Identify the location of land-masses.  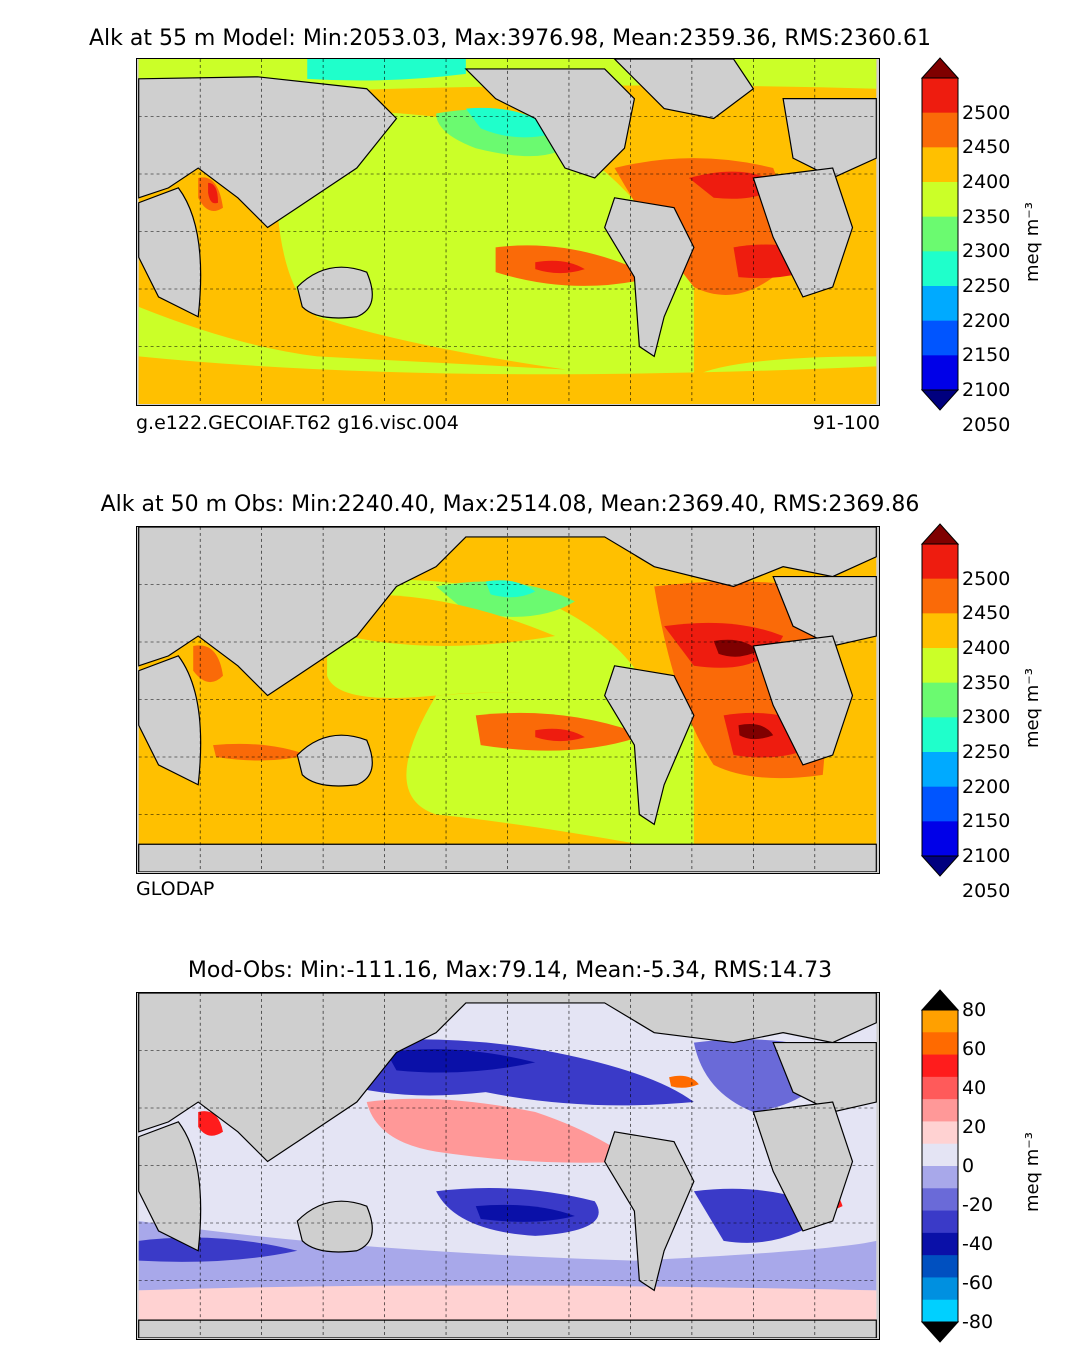
(507, 208).